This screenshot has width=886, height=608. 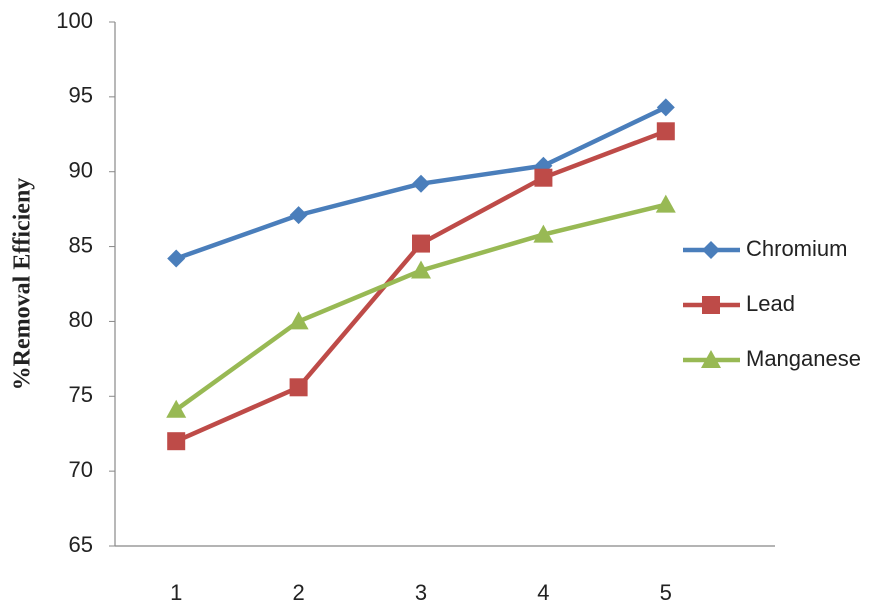 What do you see at coordinates (803, 358) in the screenshot?
I see `legend-label: Manganese` at bounding box center [803, 358].